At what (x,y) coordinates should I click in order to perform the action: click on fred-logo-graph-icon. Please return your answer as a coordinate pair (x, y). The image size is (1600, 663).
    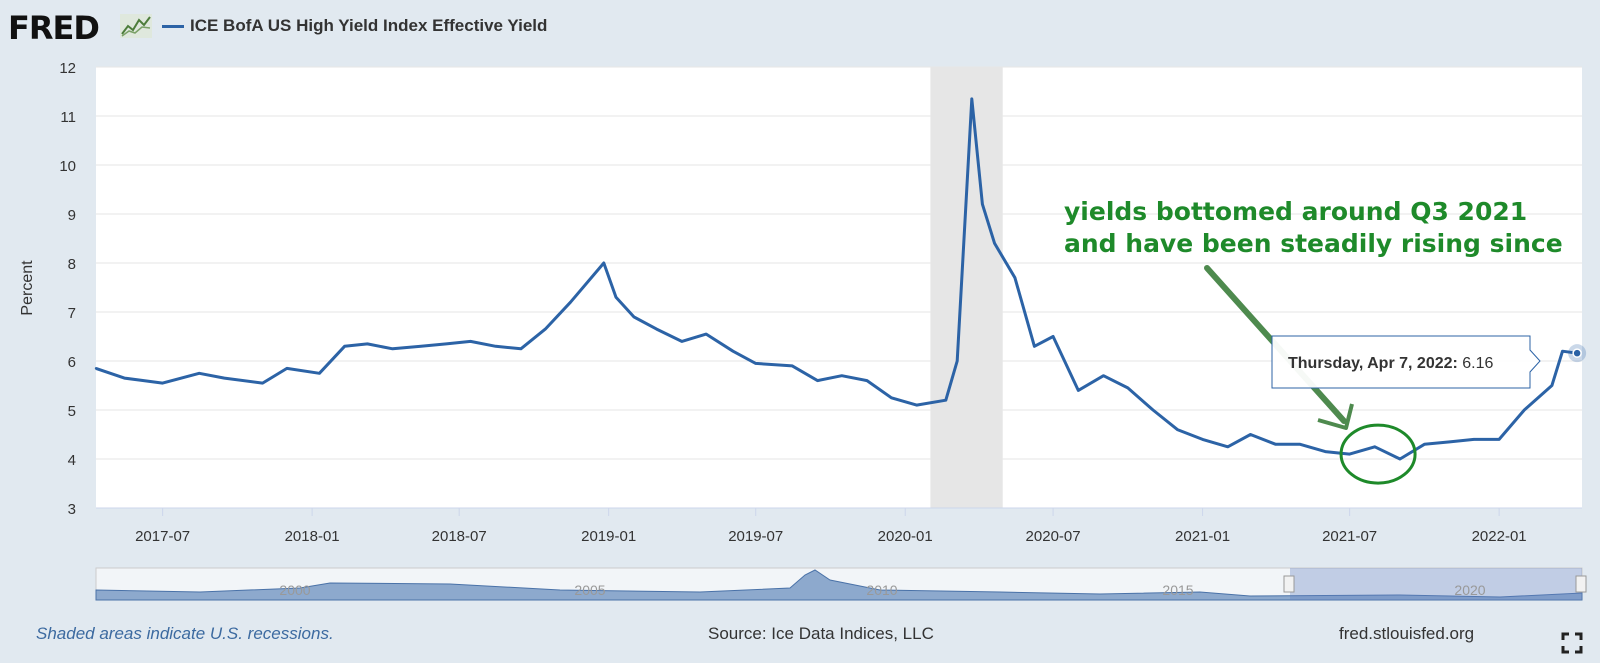
    Looking at the image, I should click on (136, 26).